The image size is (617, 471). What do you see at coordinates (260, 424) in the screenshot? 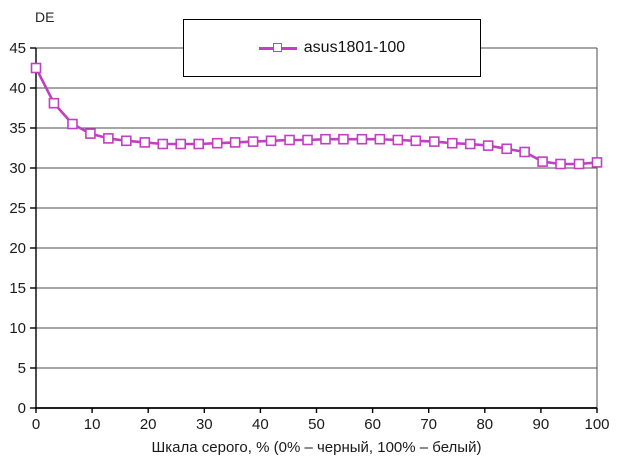
I see `x-tick-label-40: 40` at bounding box center [260, 424].